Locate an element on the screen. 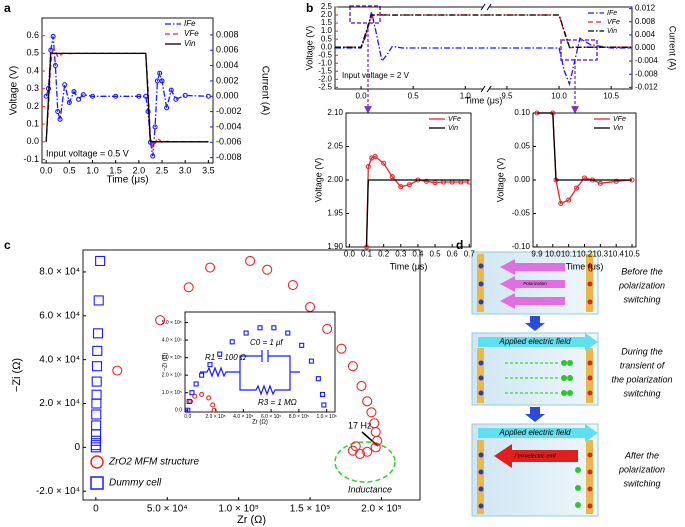 Image resolution: width=685 pixels, height=527 pixels. panel-label: b is located at coordinates (309, 8).